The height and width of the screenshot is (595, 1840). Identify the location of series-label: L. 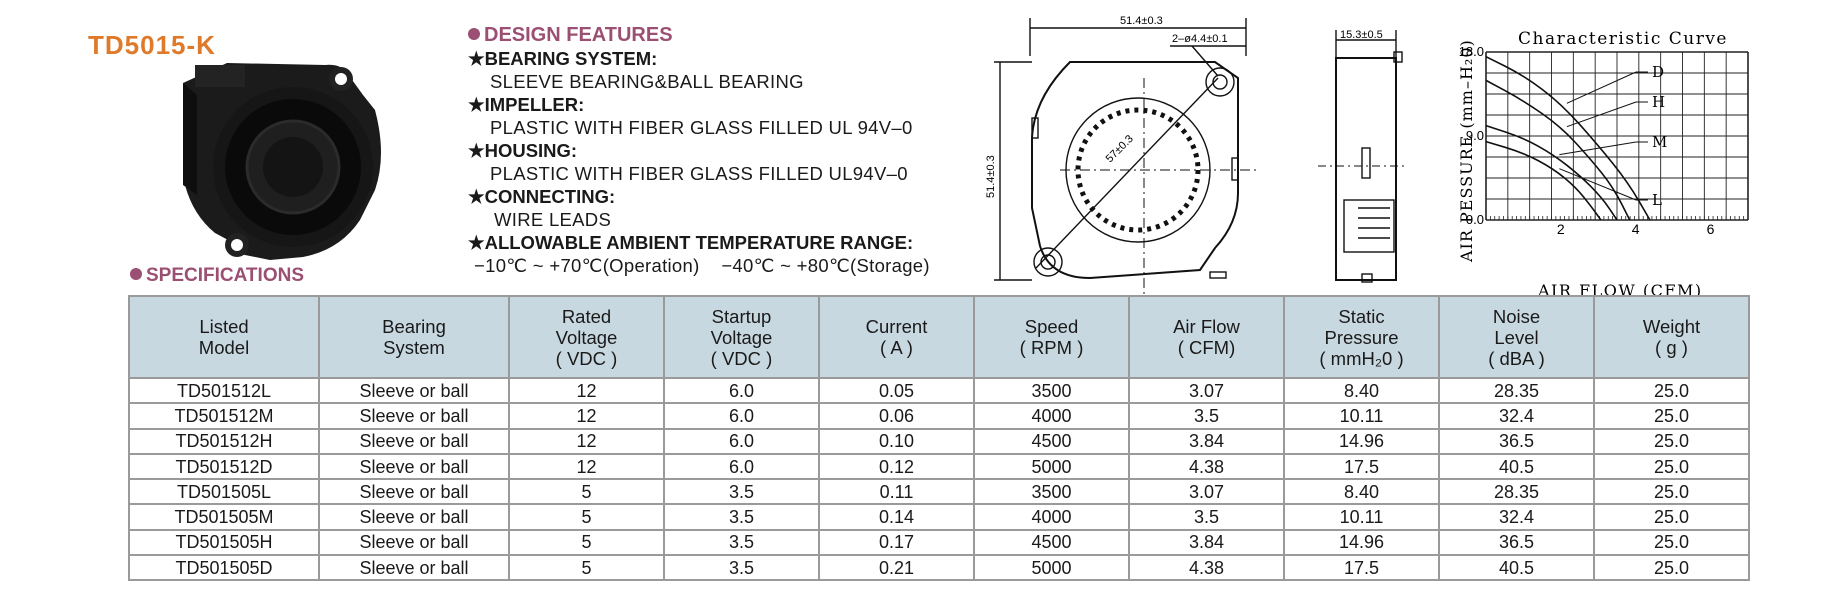
(1657, 200).